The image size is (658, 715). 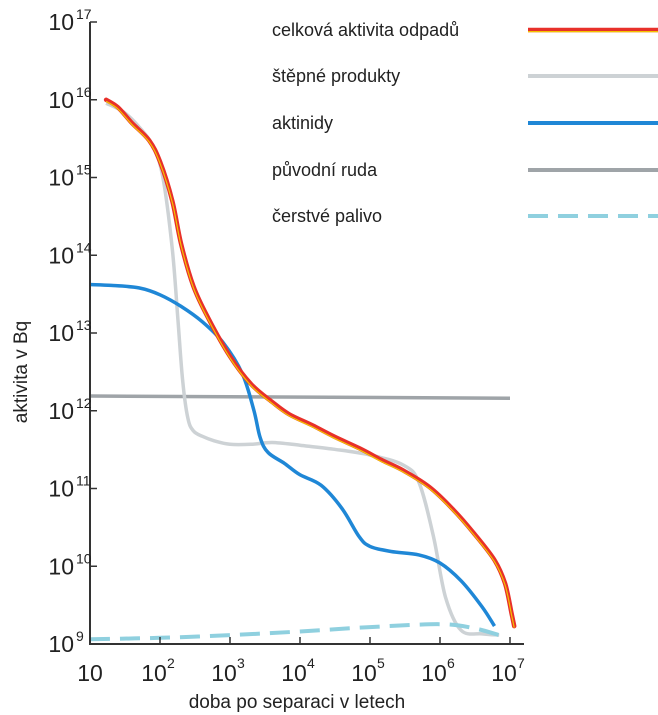 I want to click on y-tick-exponent: 15, so click(x=84, y=170).